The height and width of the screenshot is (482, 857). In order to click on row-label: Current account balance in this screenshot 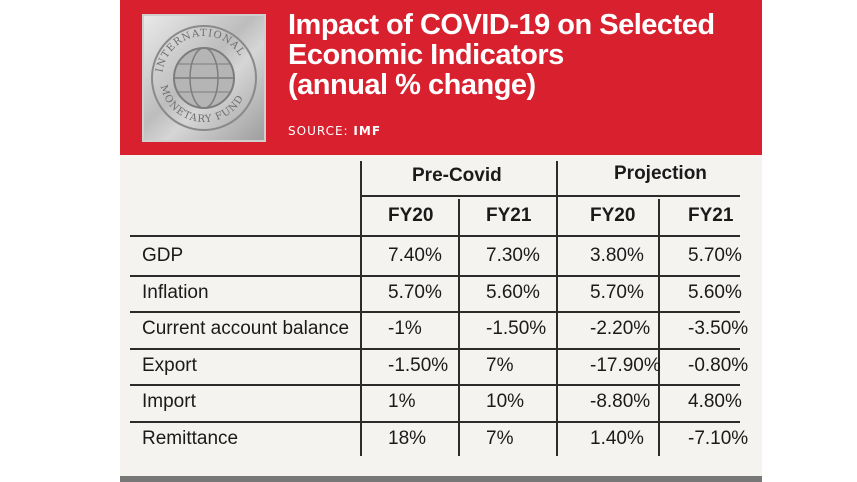, I will do `click(246, 329)`.